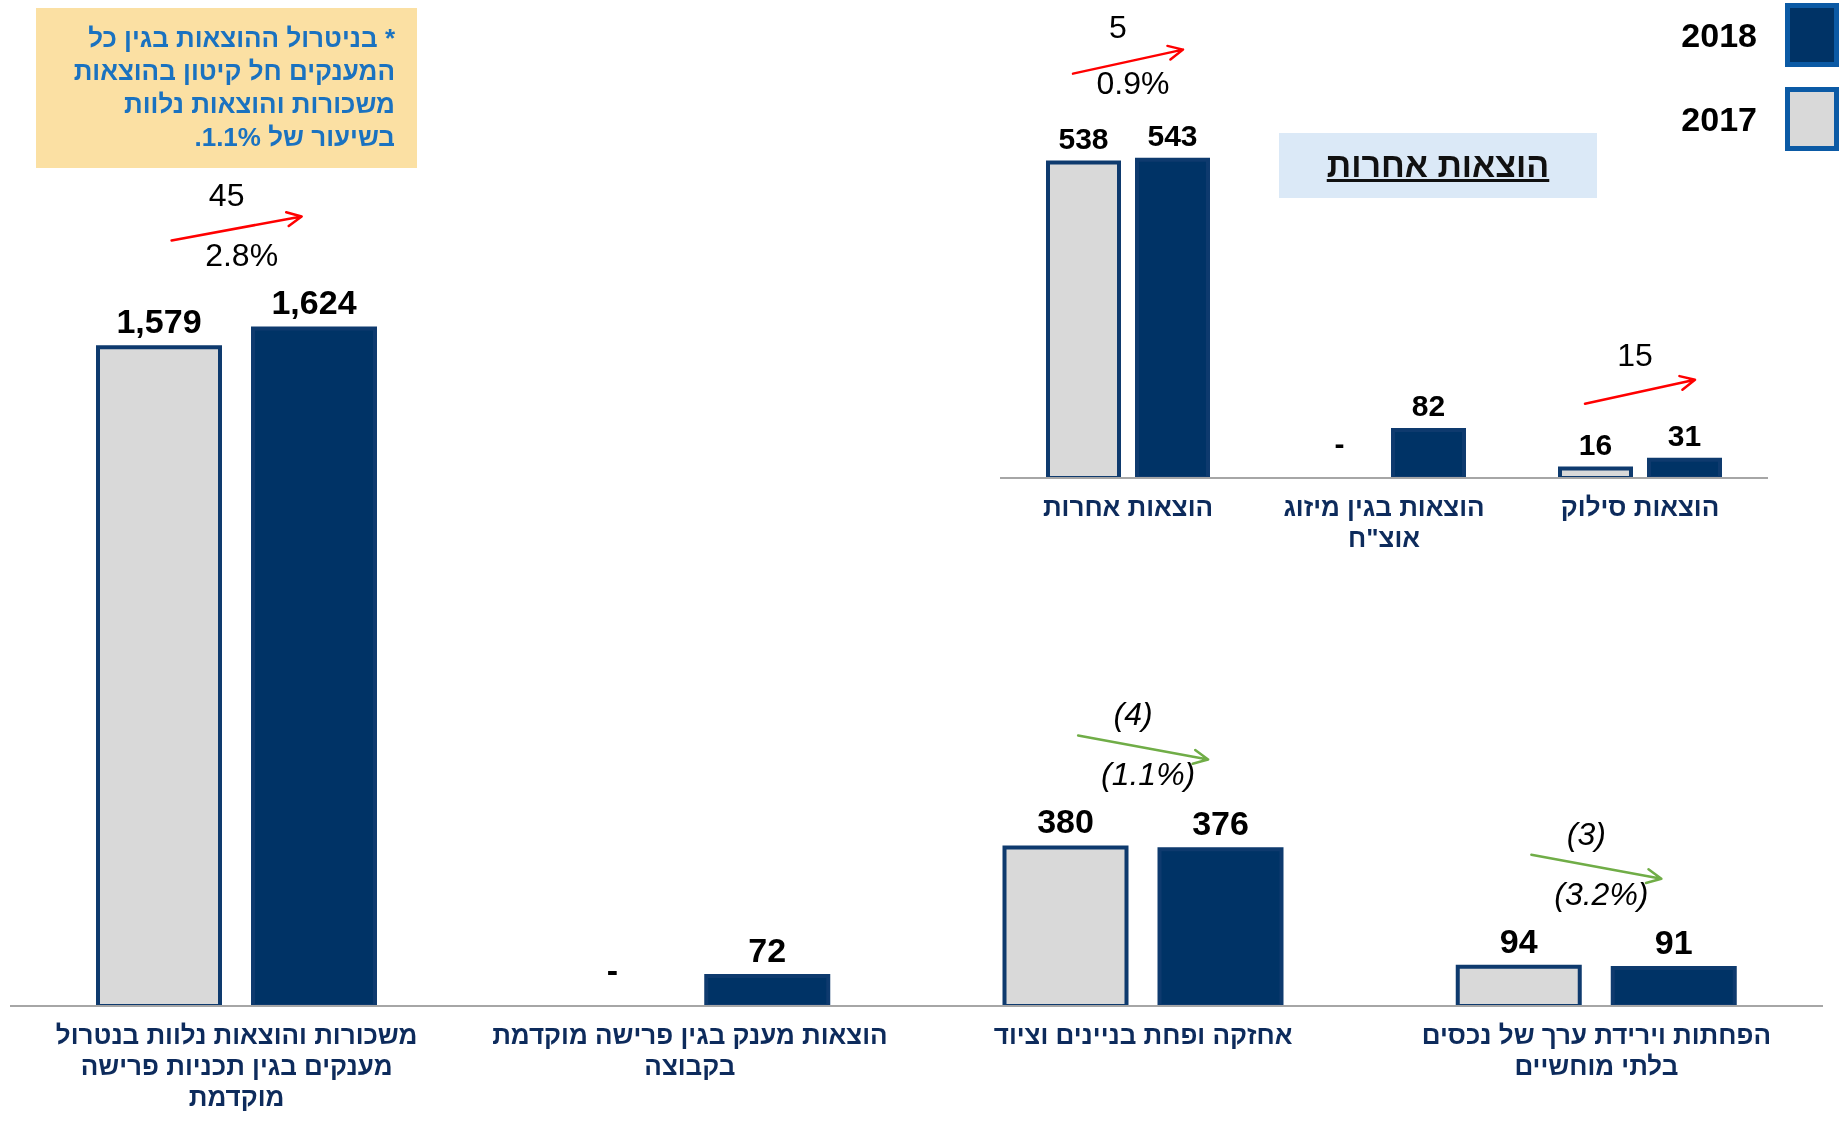 The image size is (1845, 1124). Describe the element at coordinates (1601, 893) in the screenshot. I see `annotation: (3.2%)` at that location.